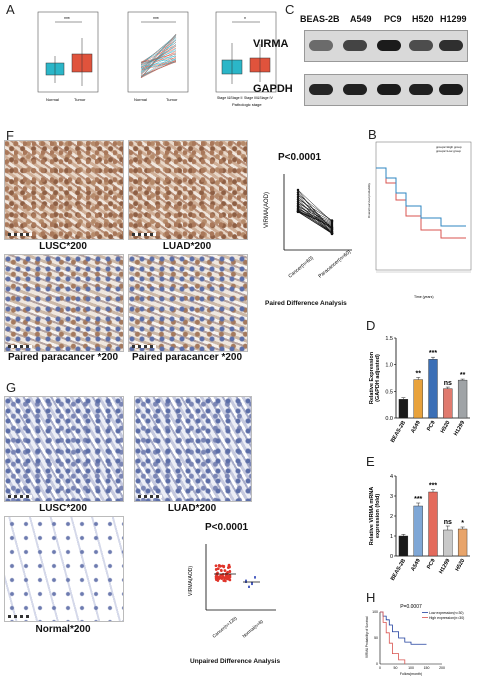  Describe the element at coordinates (11, 387) in the screenshot. I see `panel-g-letter: G` at that location.